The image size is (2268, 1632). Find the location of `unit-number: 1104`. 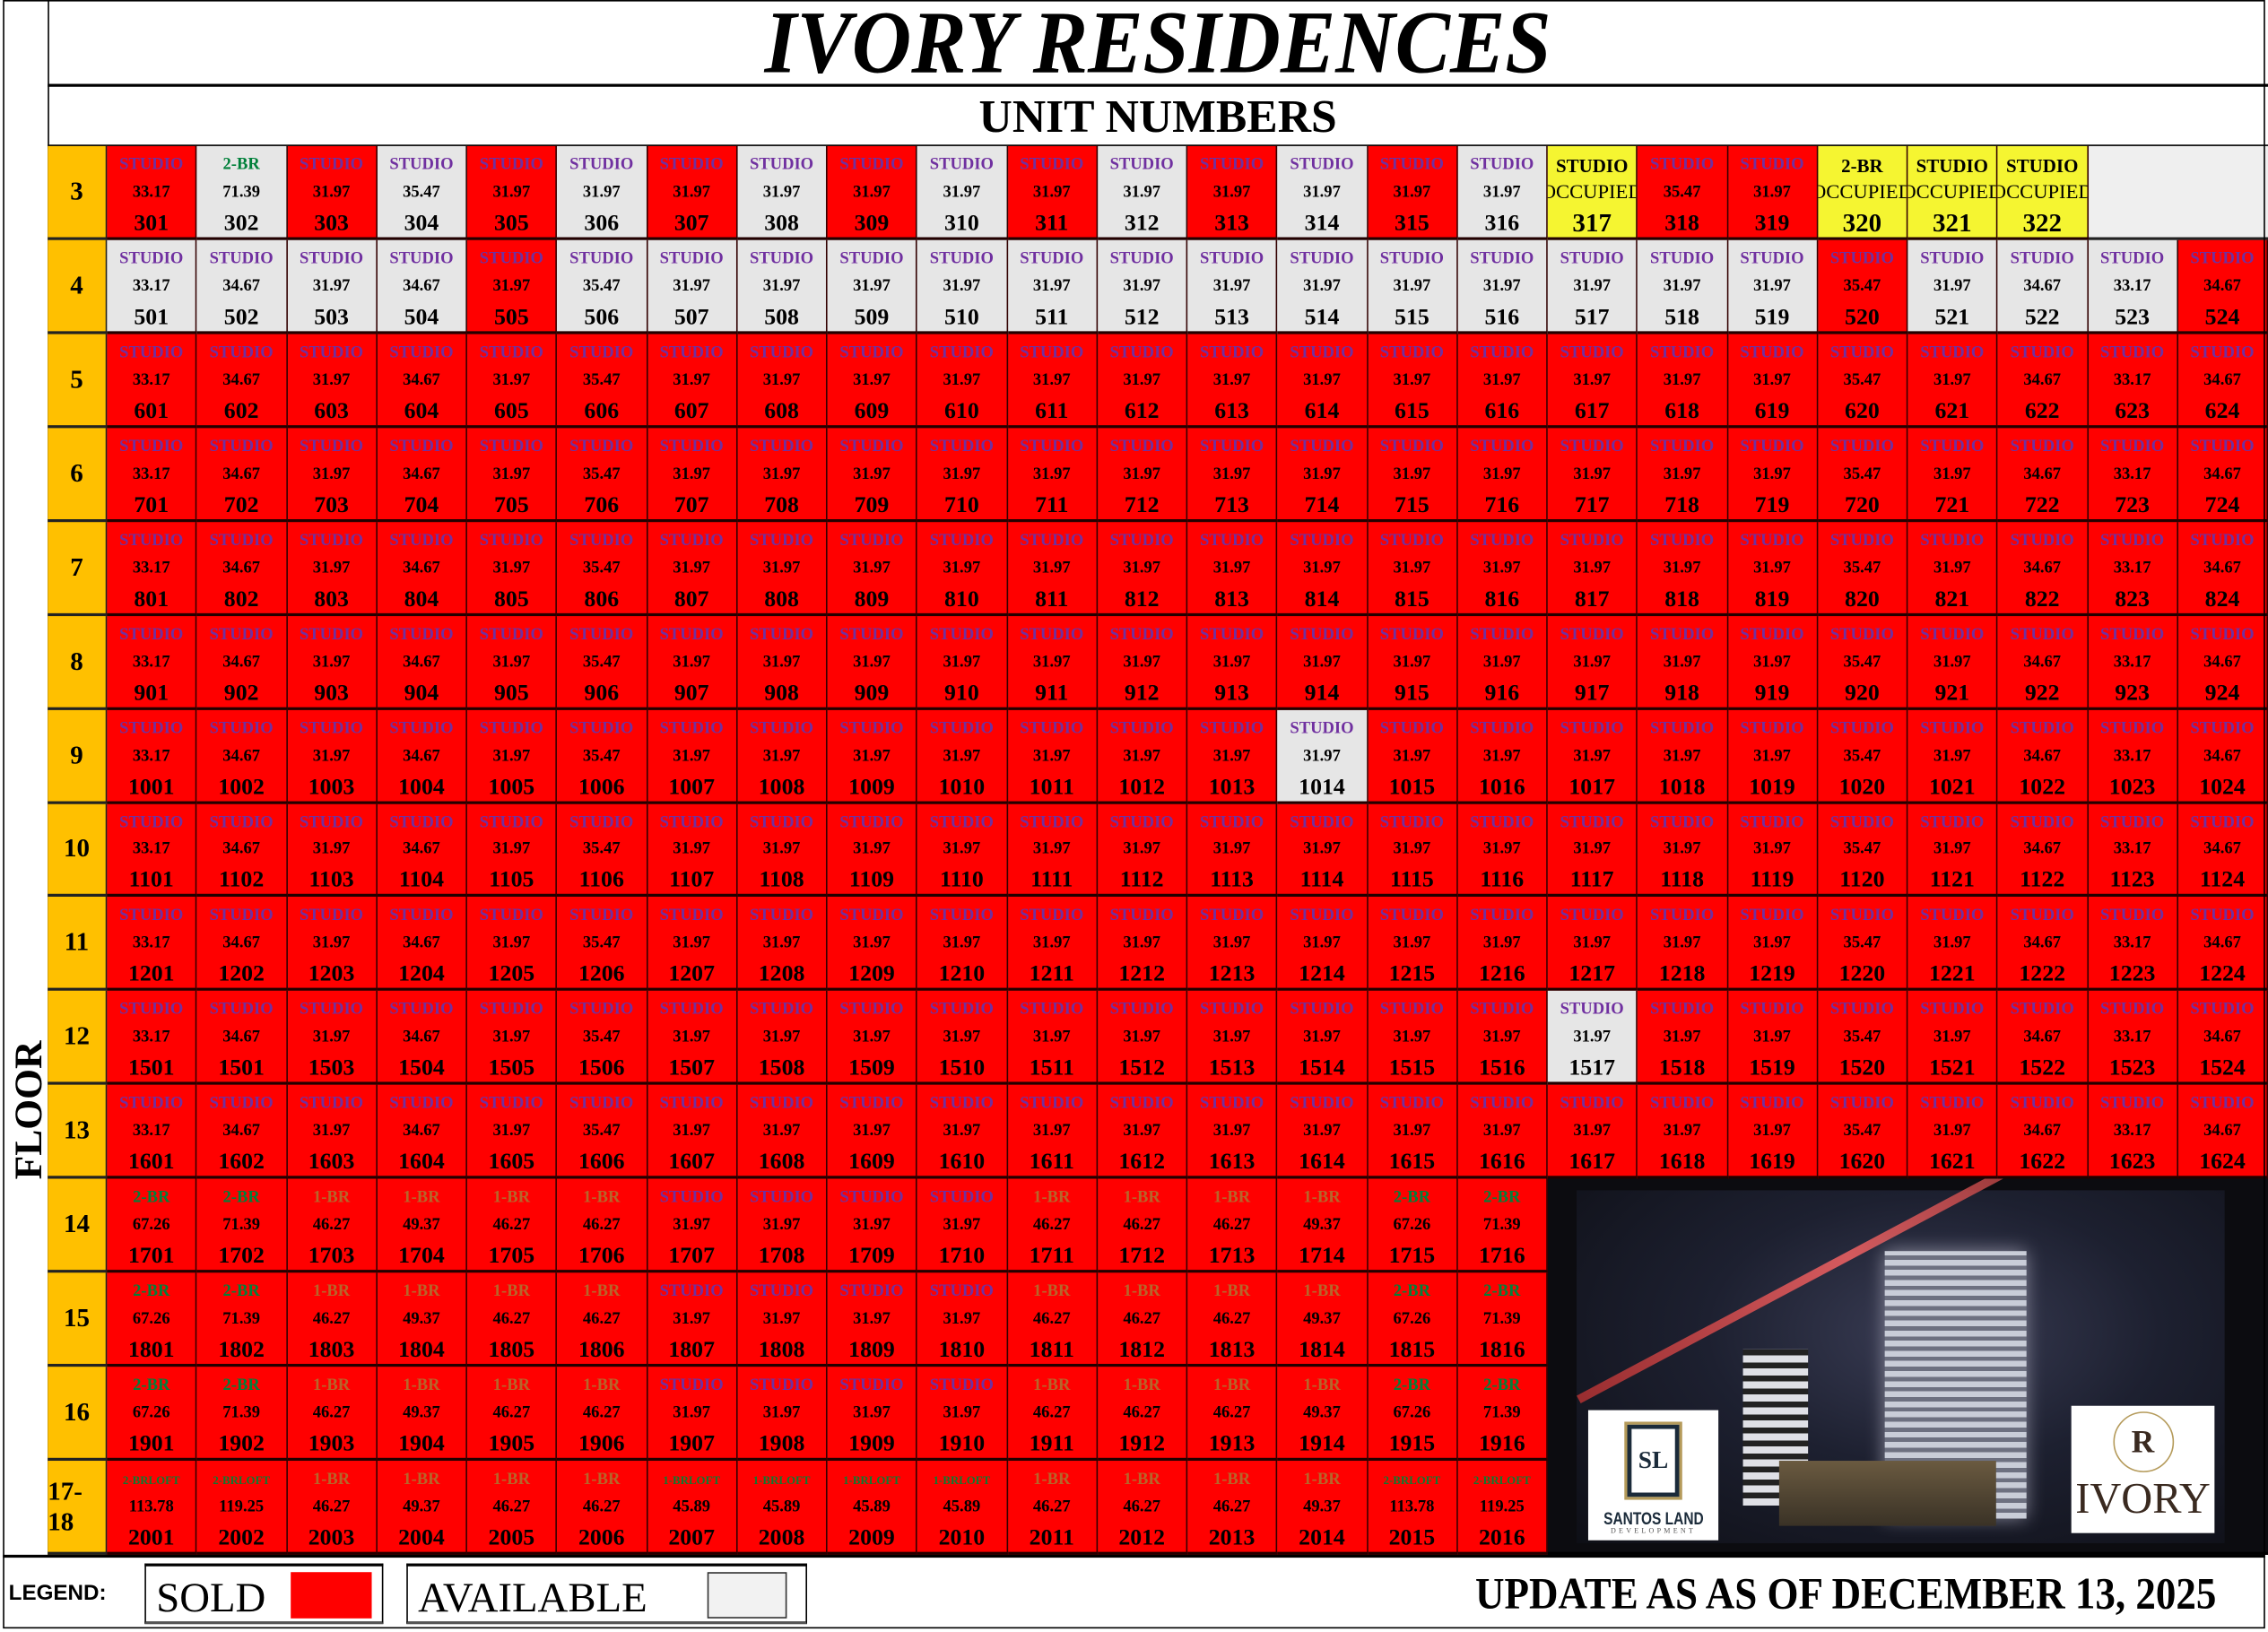

unit-number: 1104 is located at coordinates (421, 880).